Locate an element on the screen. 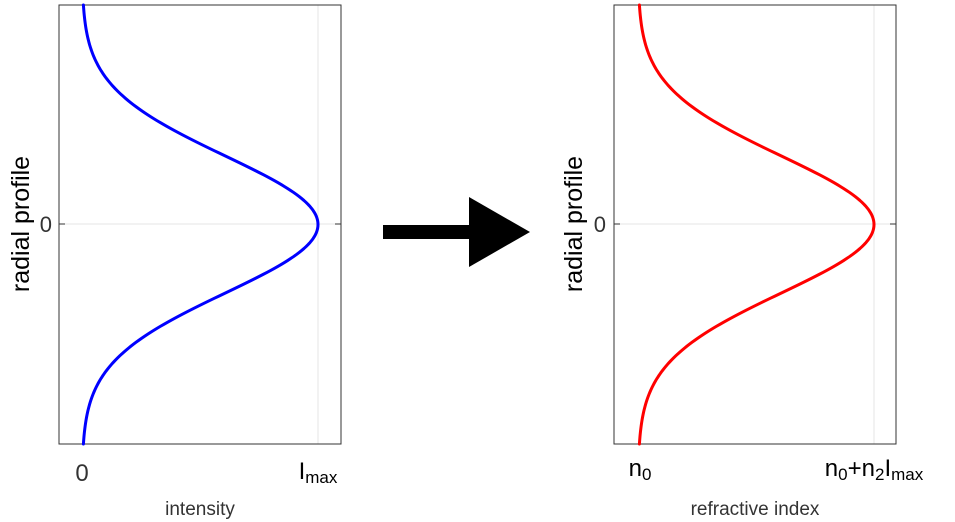  arrow-shaft is located at coordinates (428, 232).